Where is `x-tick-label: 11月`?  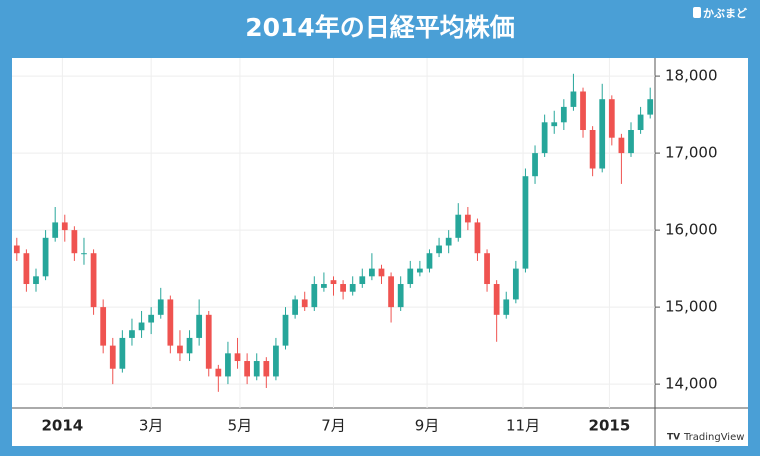 x-tick-label: 11月 is located at coordinates (523, 426).